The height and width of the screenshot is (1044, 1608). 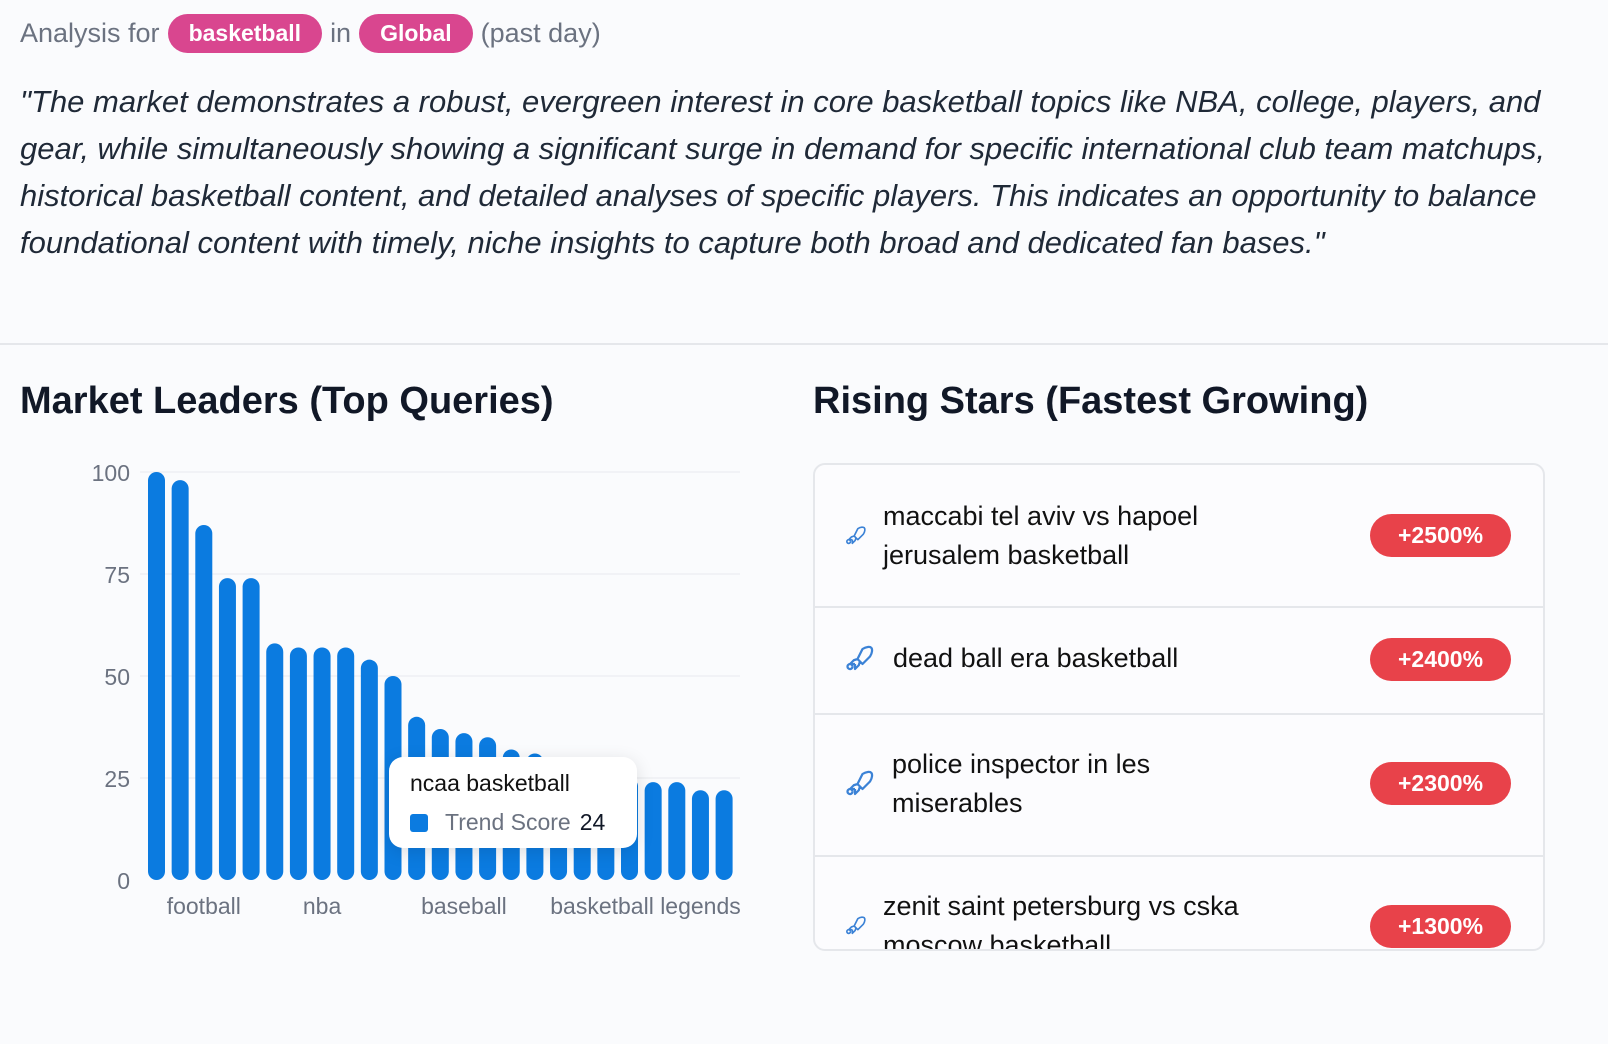 What do you see at coordinates (123, 881) in the screenshot?
I see `y-tick-label: 0` at bounding box center [123, 881].